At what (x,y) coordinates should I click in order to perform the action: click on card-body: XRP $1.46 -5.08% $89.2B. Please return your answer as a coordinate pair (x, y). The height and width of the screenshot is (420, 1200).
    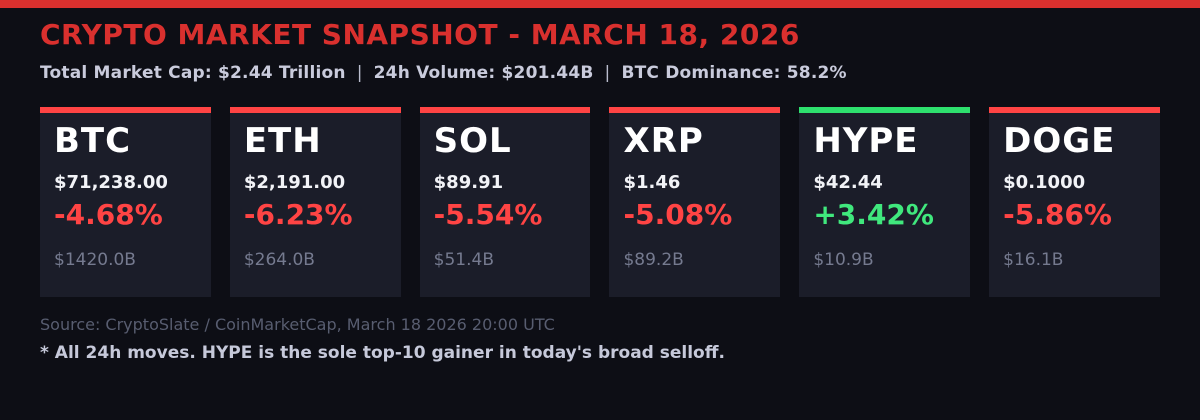
    Looking at the image, I should click on (694, 191).